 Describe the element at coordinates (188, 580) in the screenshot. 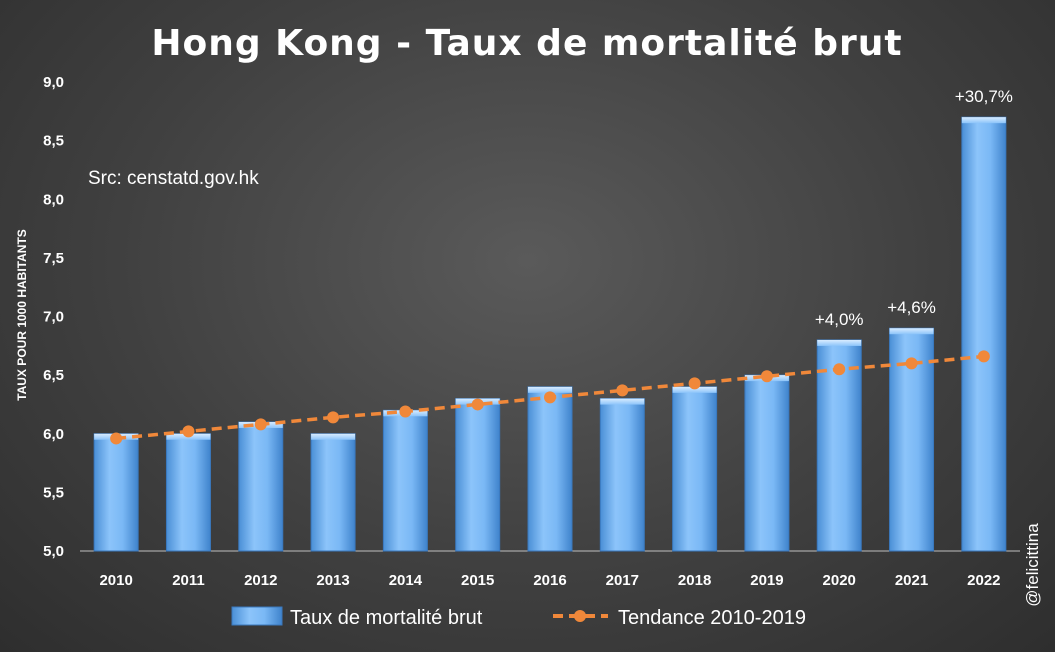

I see `x-tick-label: 2011` at that location.